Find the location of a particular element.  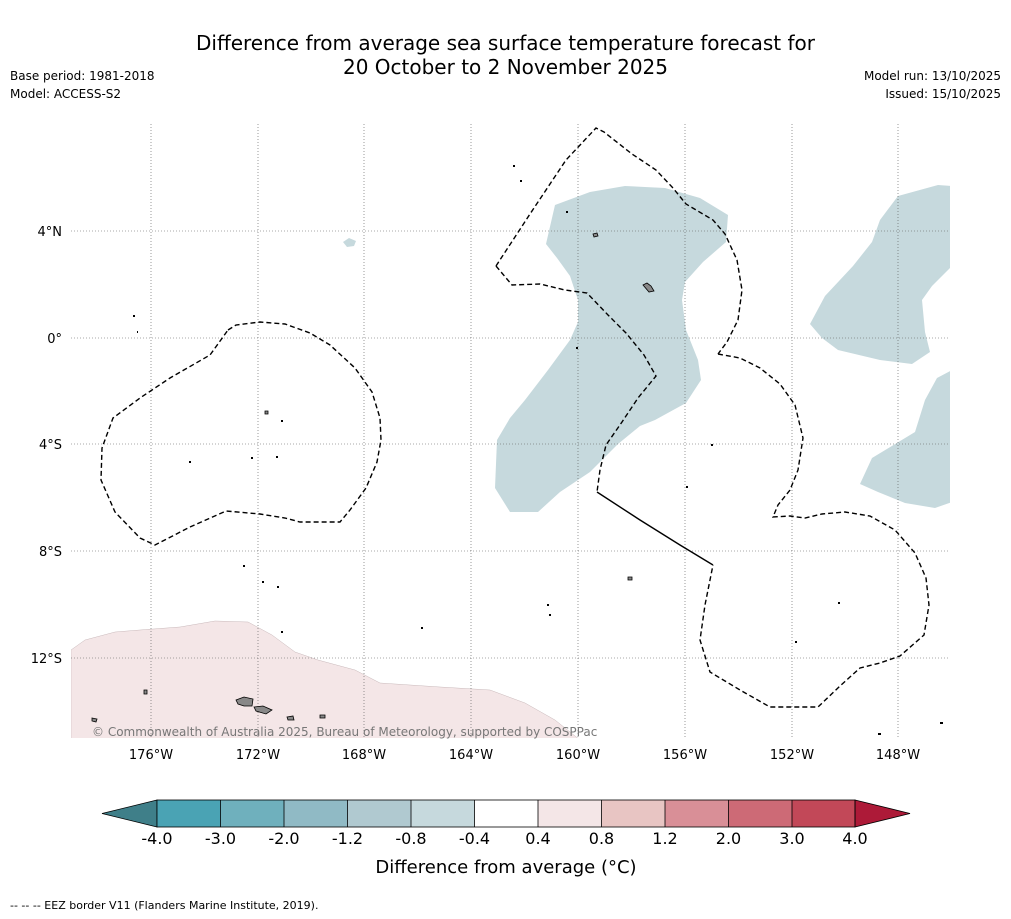

colorbar-tick-label: 0.4 is located at coordinates (537, 838).